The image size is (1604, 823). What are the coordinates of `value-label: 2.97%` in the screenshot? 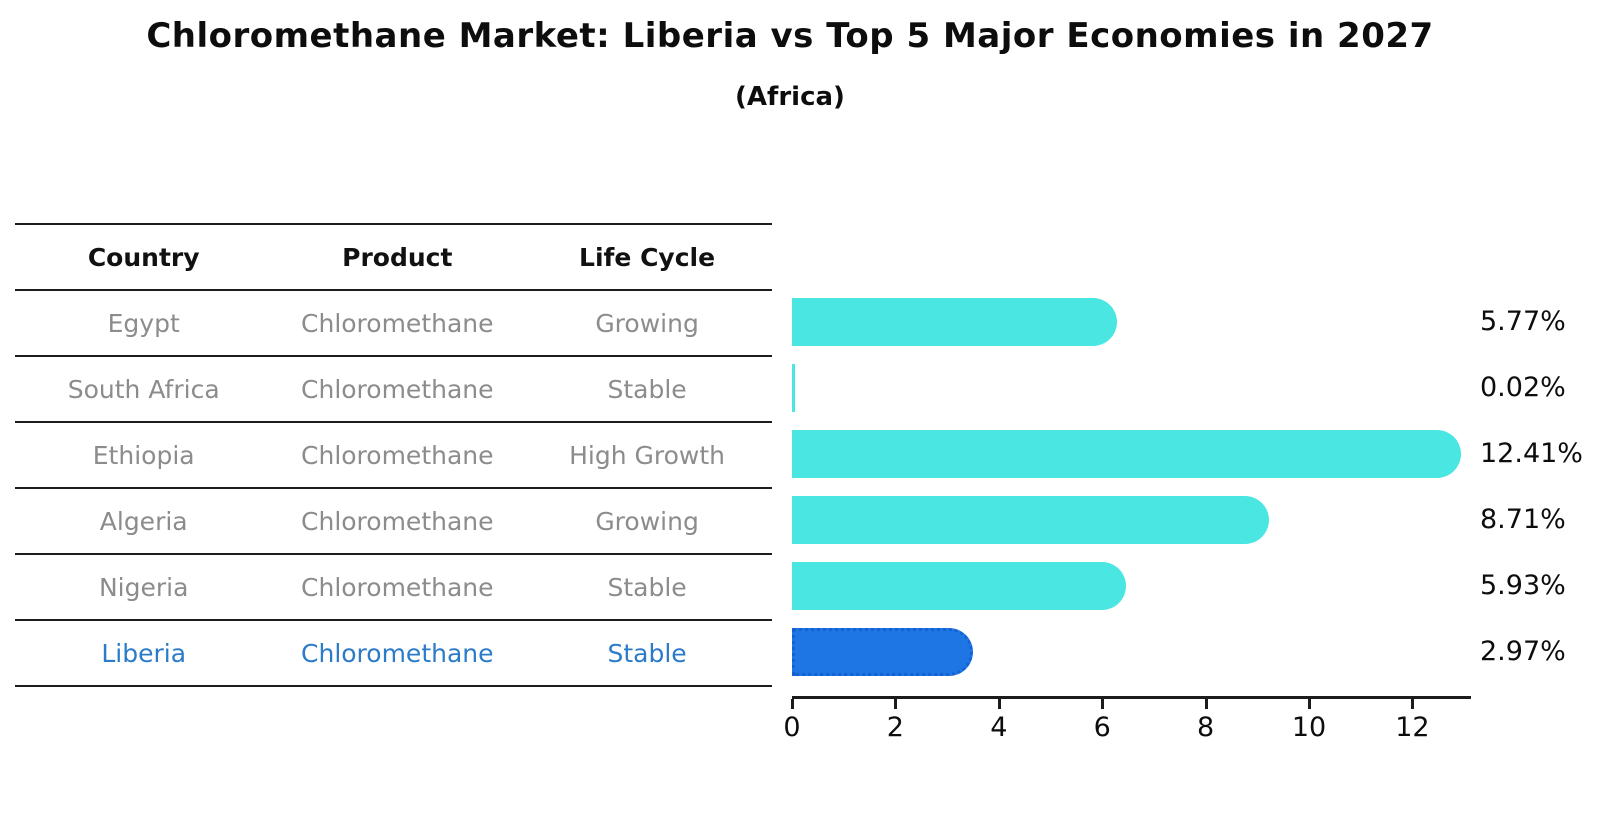 It's located at (1523, 651).